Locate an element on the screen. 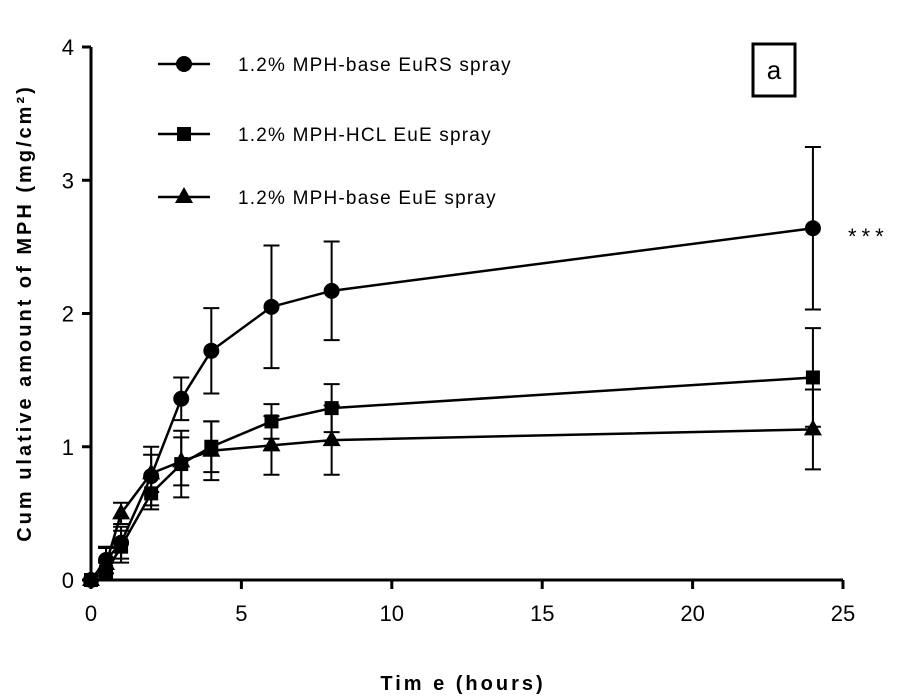 Image resolution: width=897 pixels, height=700 pixels. x-axis-ticks: 0 5 10 15 20 25 is located at coordinates (470, 603).